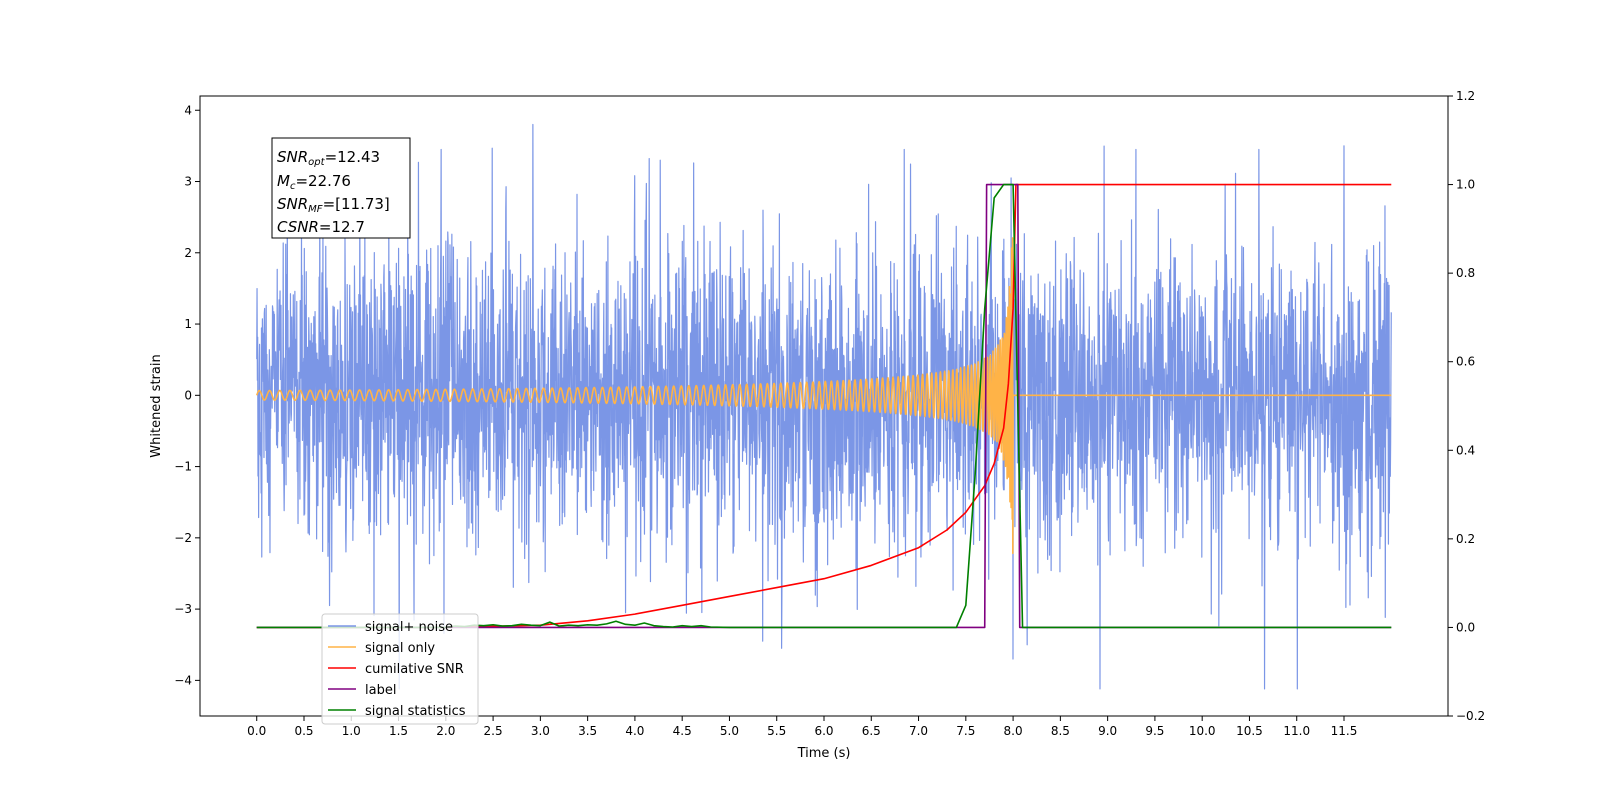 Image resolution: width=1600 pixels, height=800 pixels. I want to click on annotation-line-1: SNRopt=12.43, so click(328, 158).